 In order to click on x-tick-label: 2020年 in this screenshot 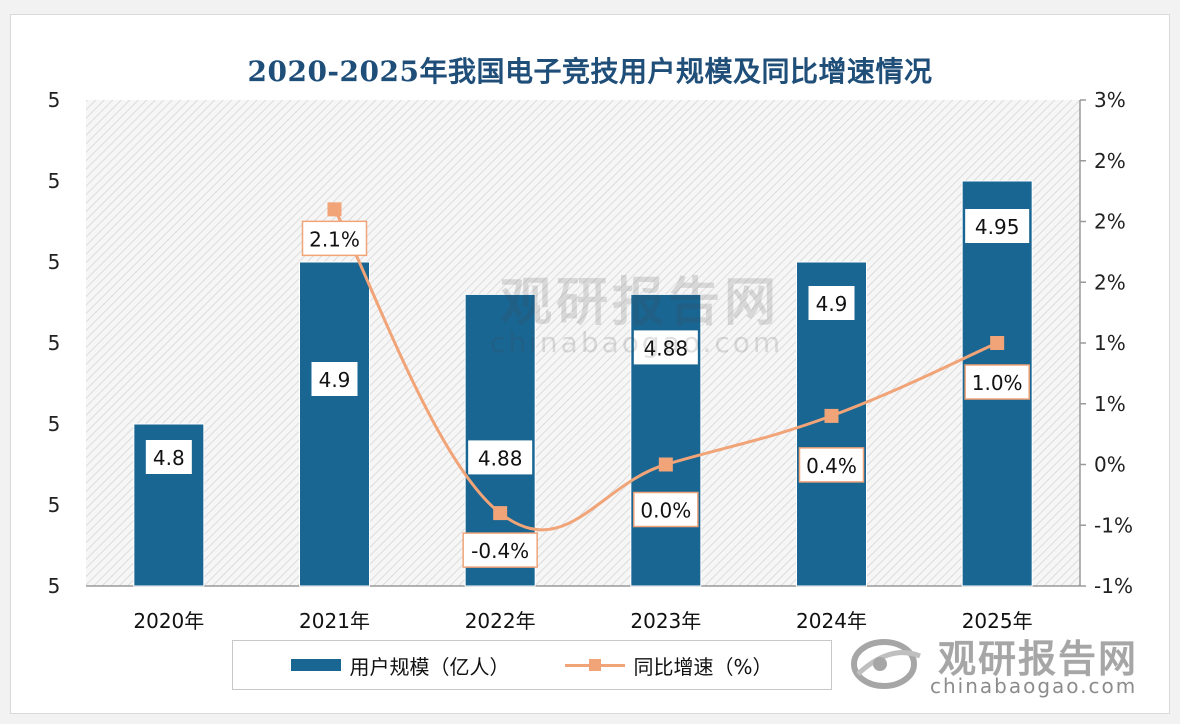, I will do `click(168, 621)`.